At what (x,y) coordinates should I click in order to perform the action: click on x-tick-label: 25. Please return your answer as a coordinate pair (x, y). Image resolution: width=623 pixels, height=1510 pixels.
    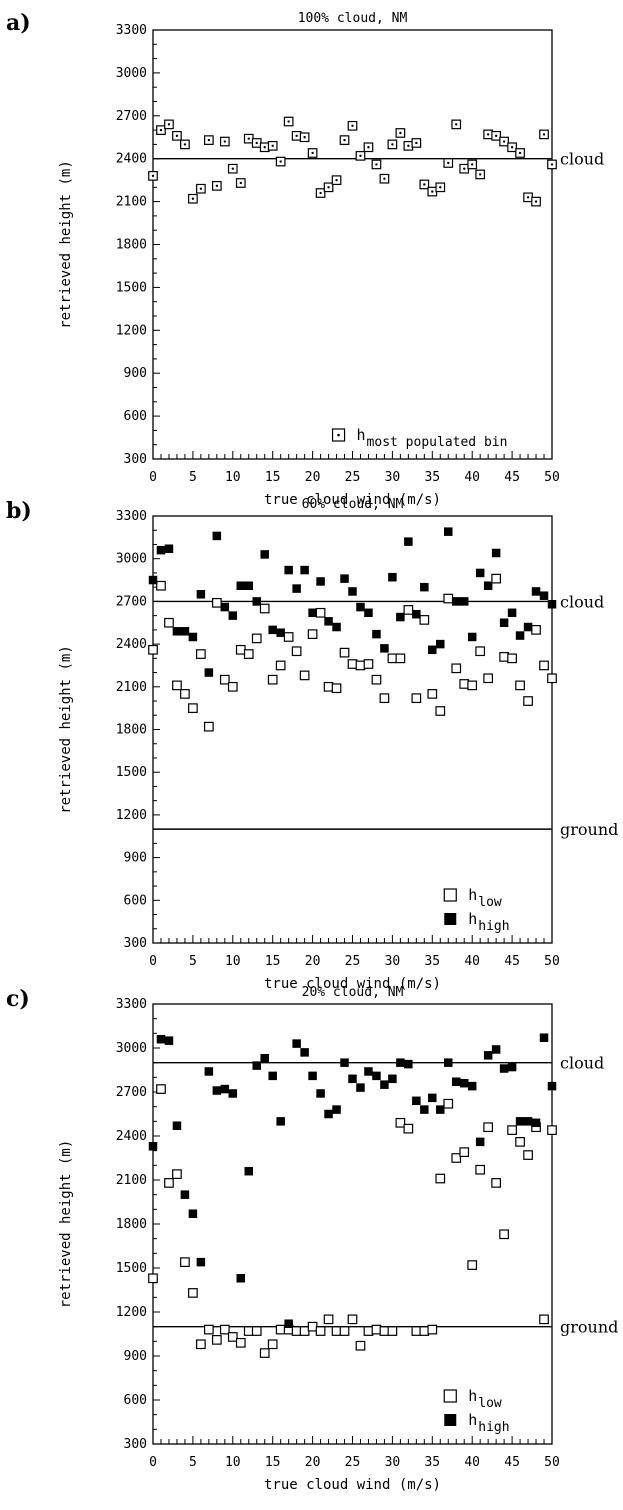
    Looking at the image, I should click on (353, 961).